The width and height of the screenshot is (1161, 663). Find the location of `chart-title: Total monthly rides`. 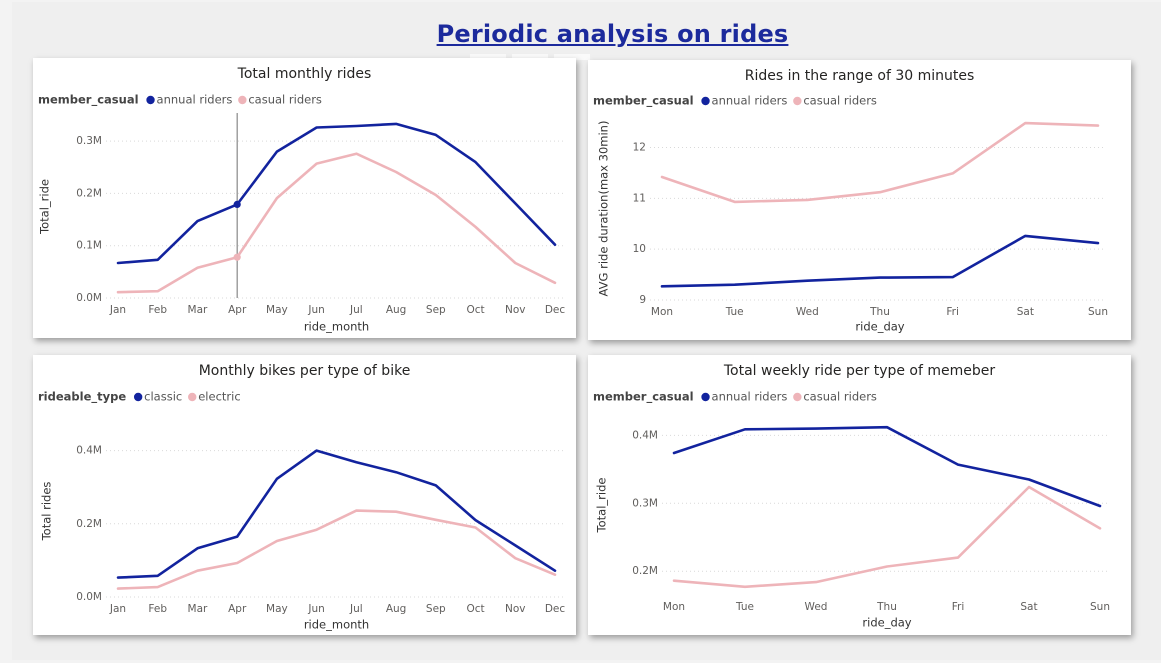

chart-title: Total monthly rides is located at coordinates (304, 74).